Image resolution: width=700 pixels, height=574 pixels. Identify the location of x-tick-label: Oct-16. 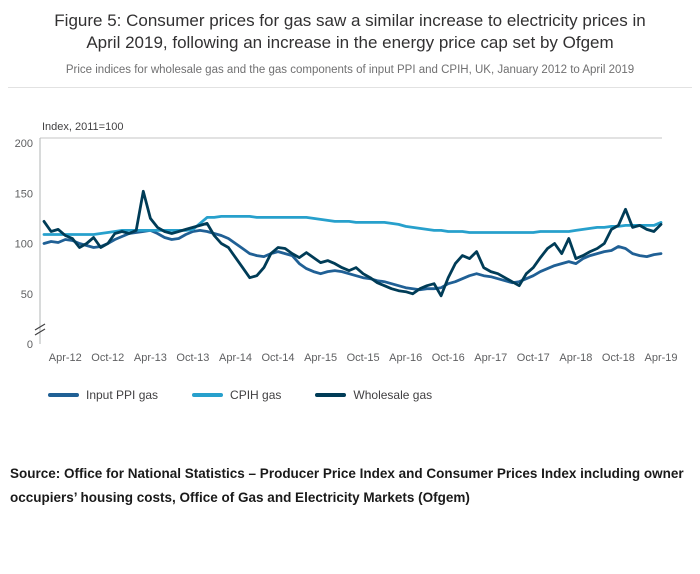
(448, 358).